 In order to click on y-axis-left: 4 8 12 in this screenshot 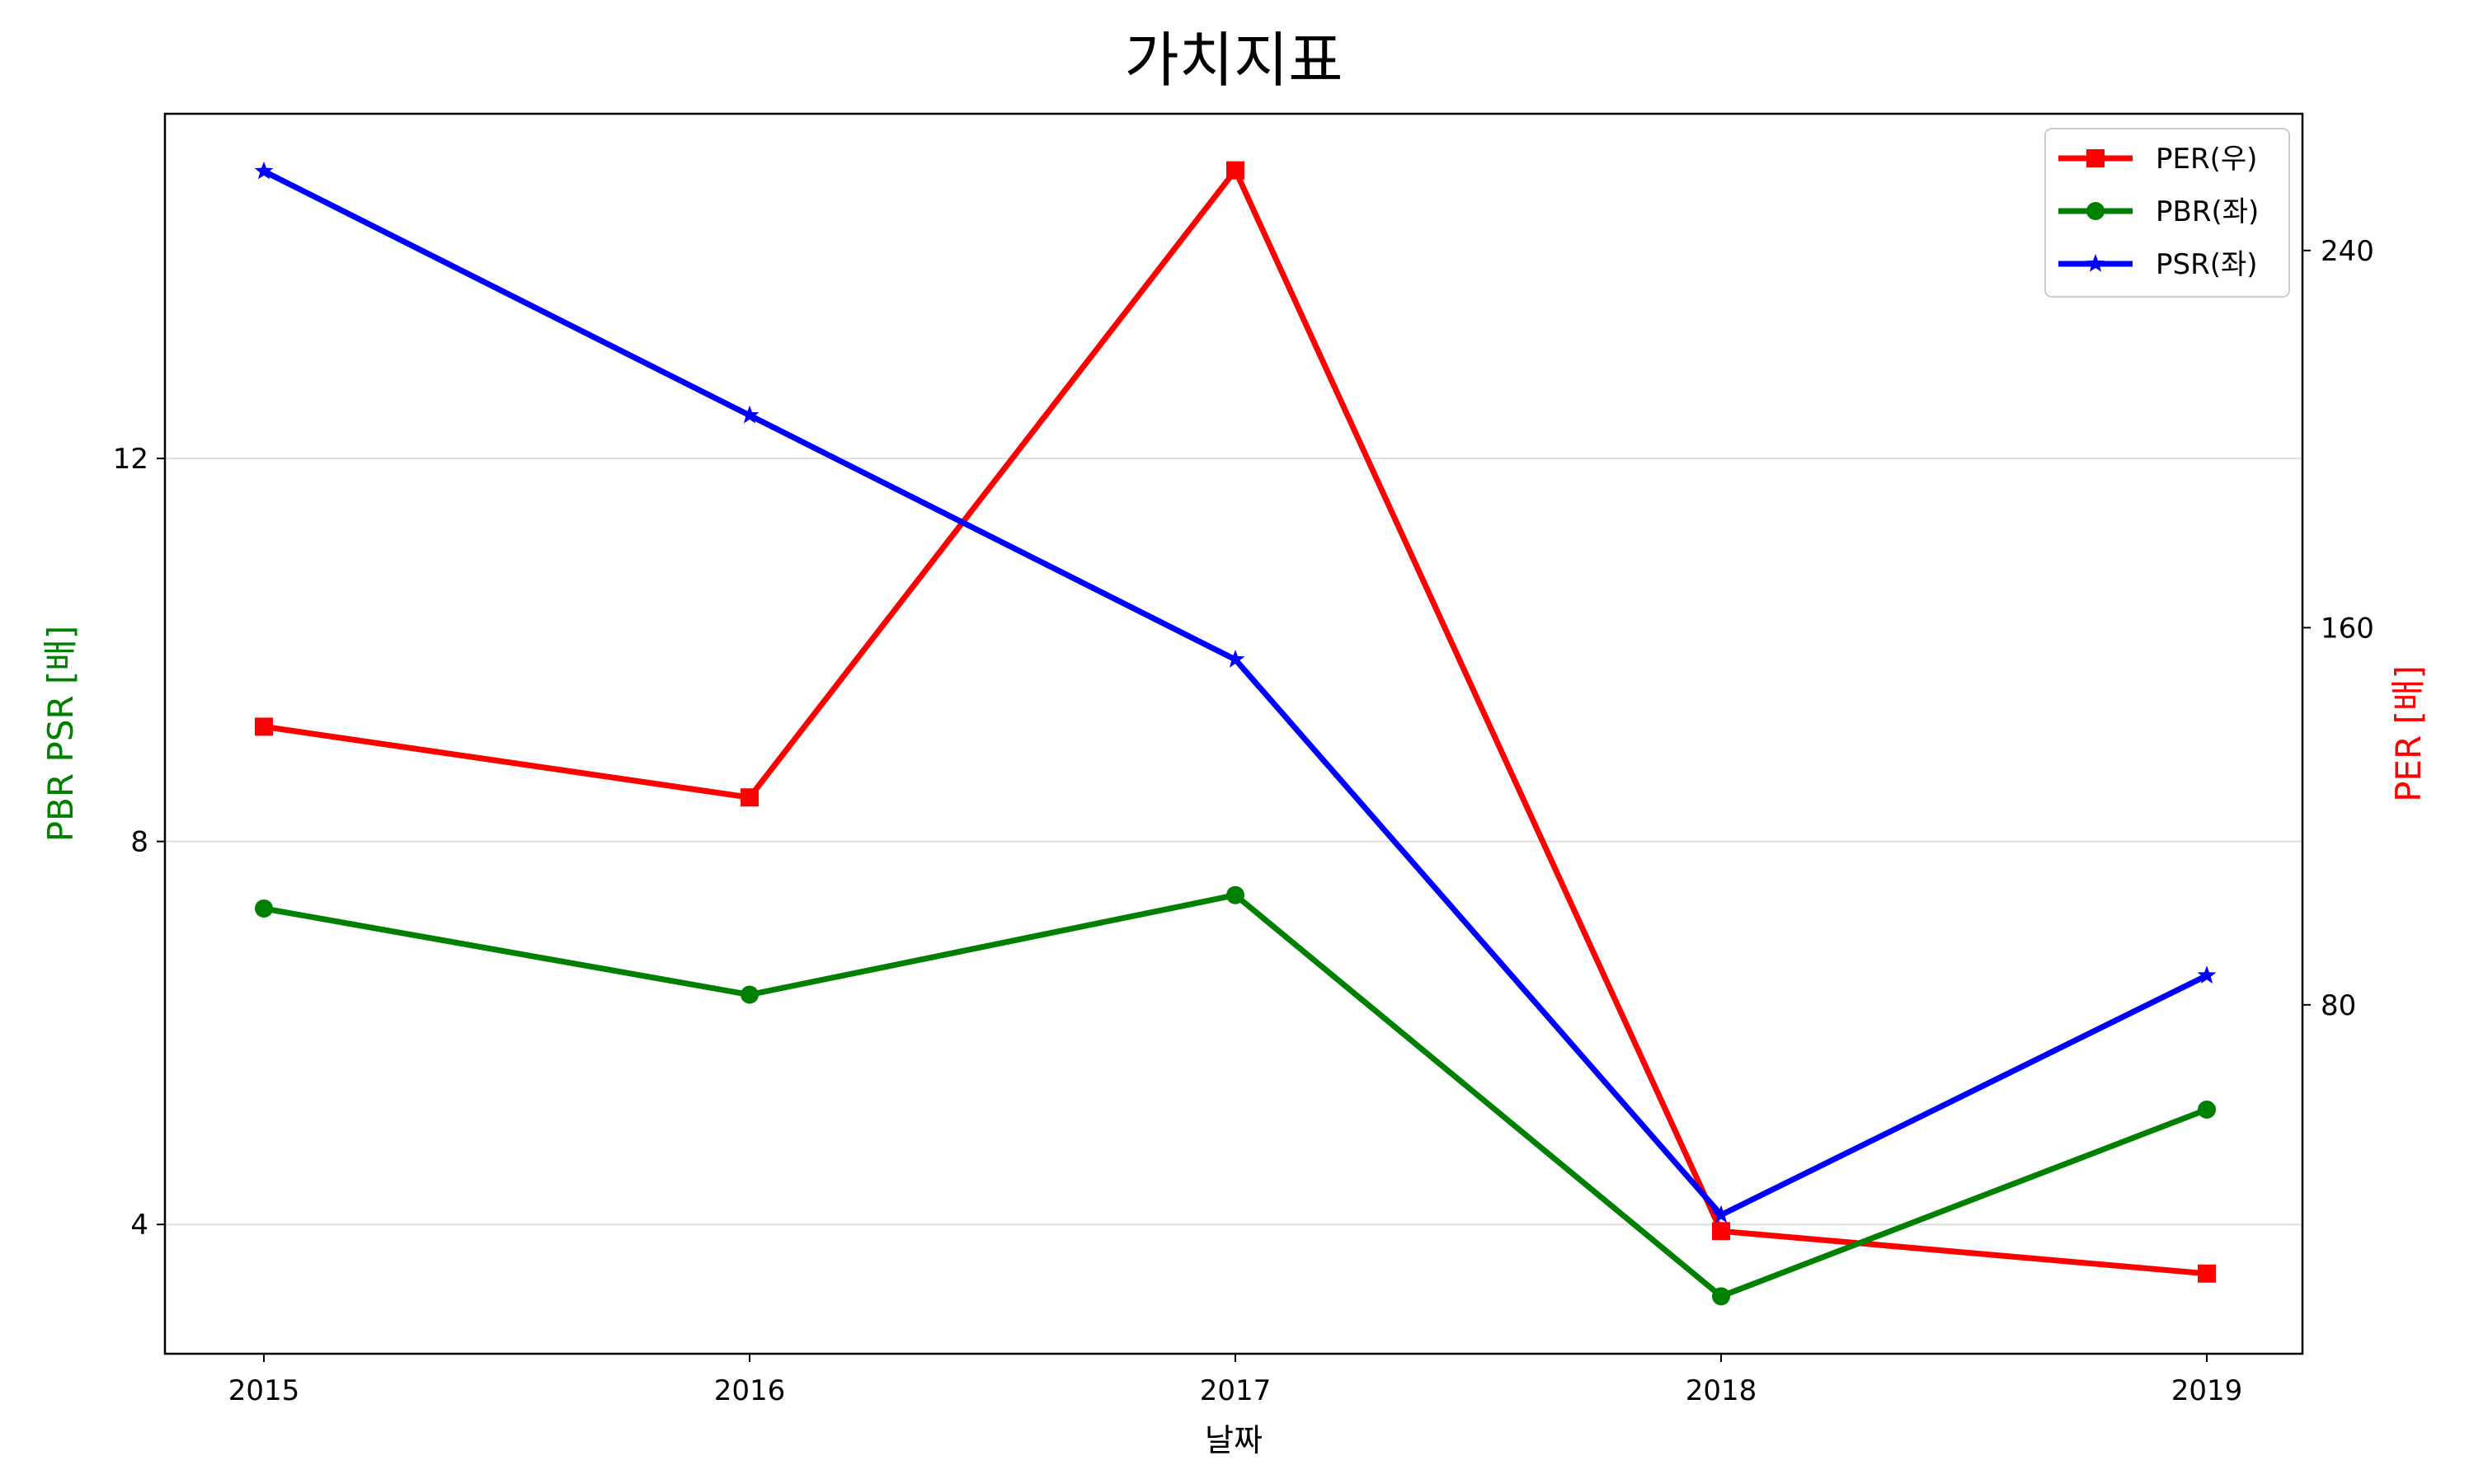, I will do `click(139, 842)`.